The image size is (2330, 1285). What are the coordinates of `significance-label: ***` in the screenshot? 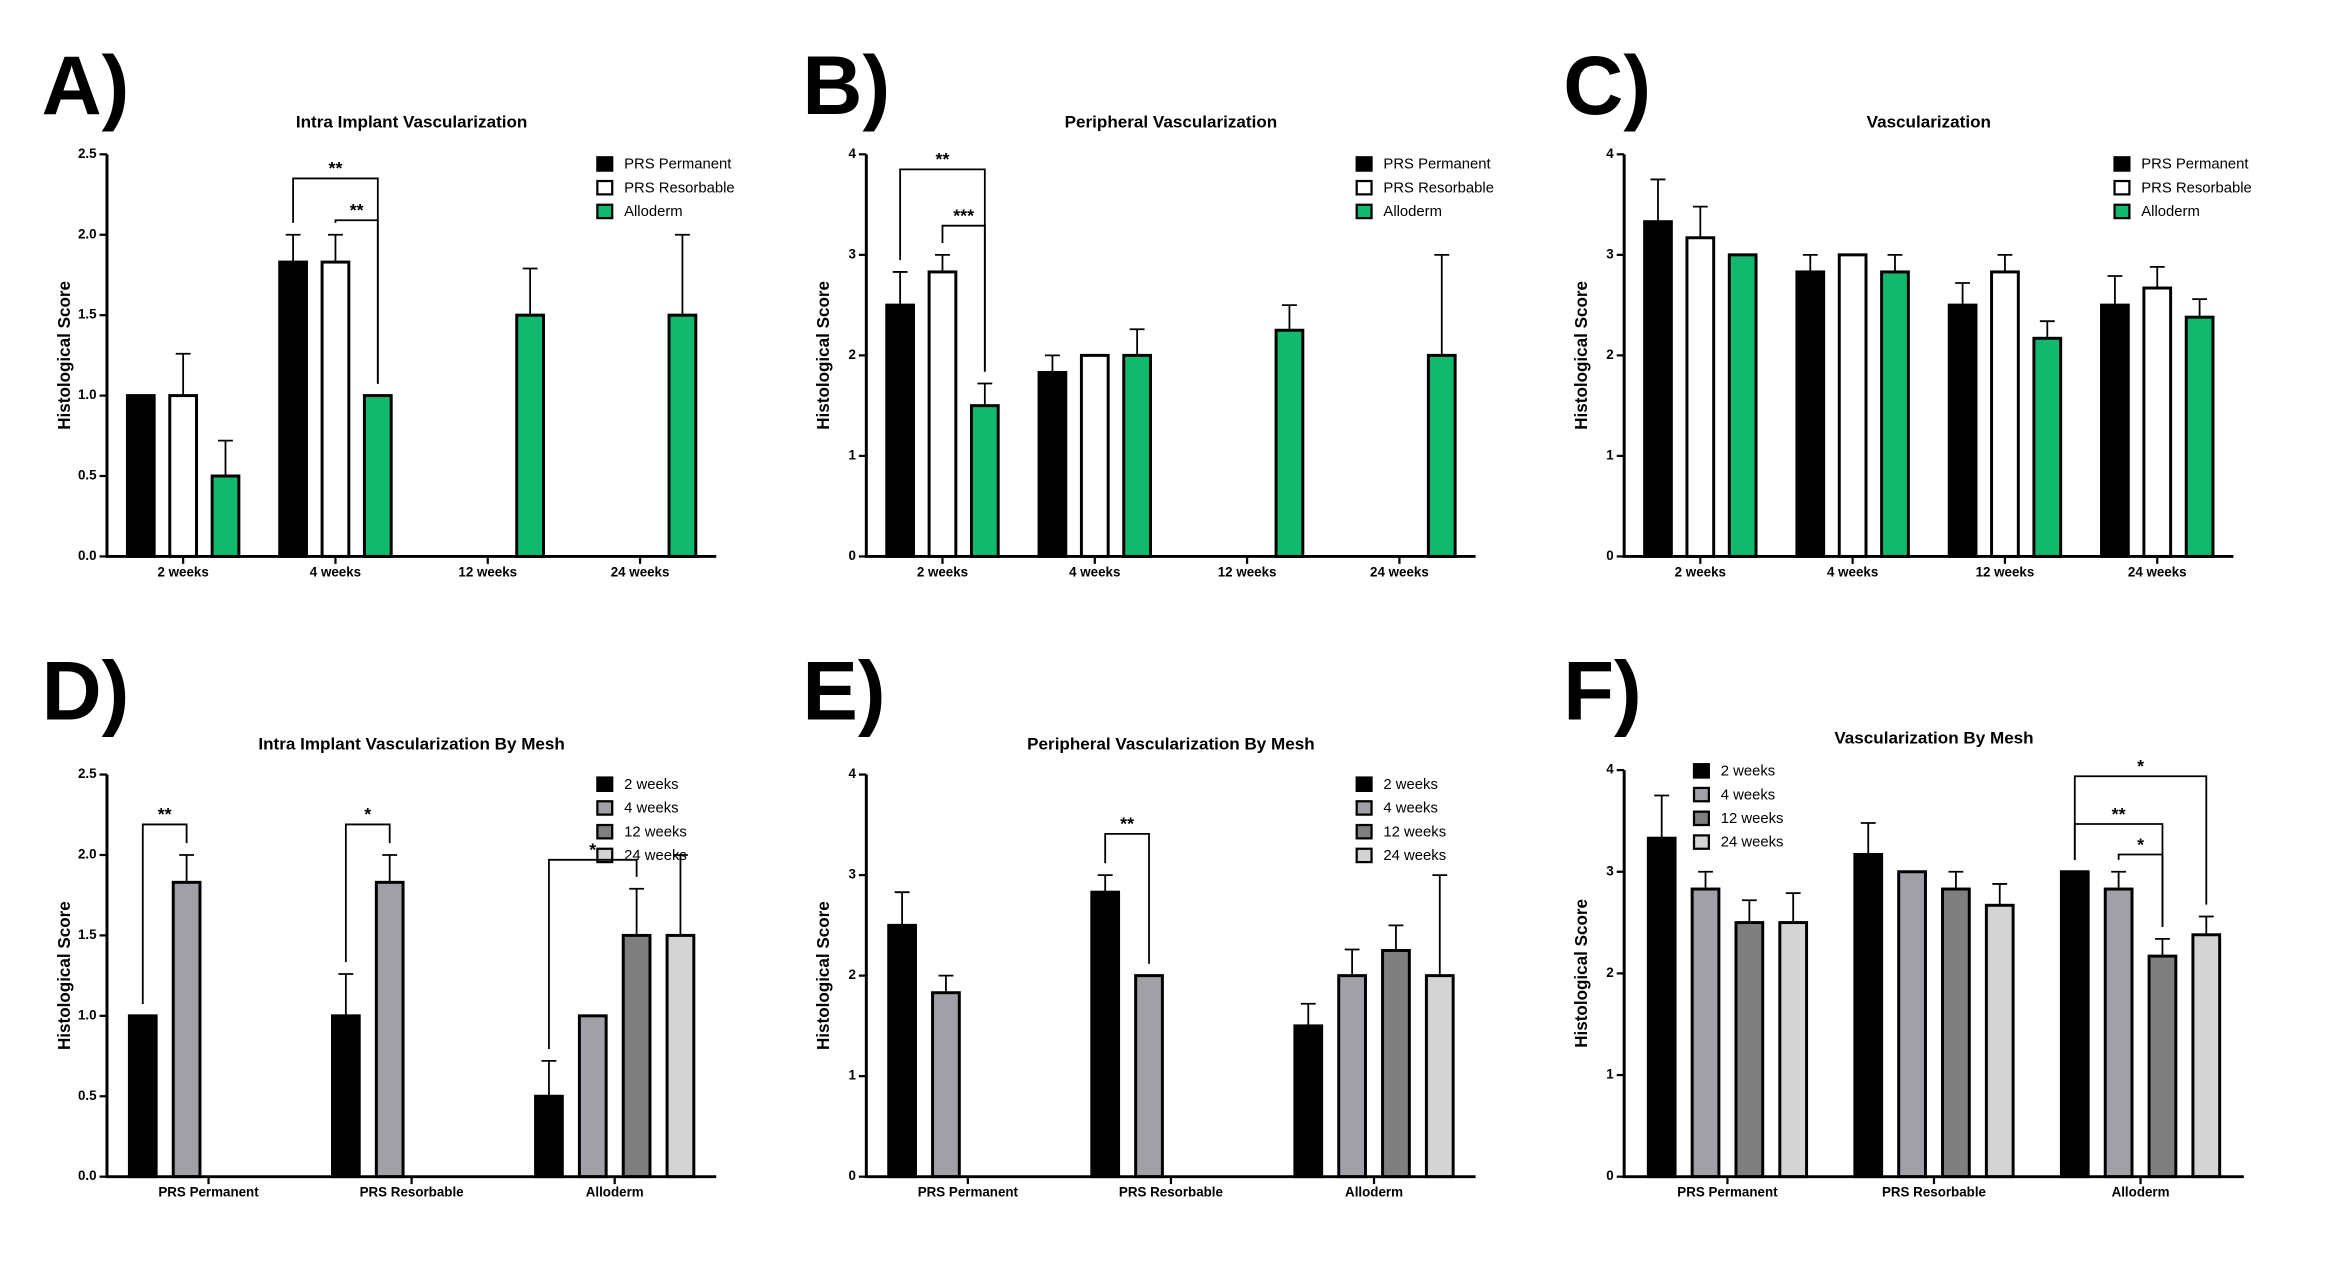 It's located at (963, 216).